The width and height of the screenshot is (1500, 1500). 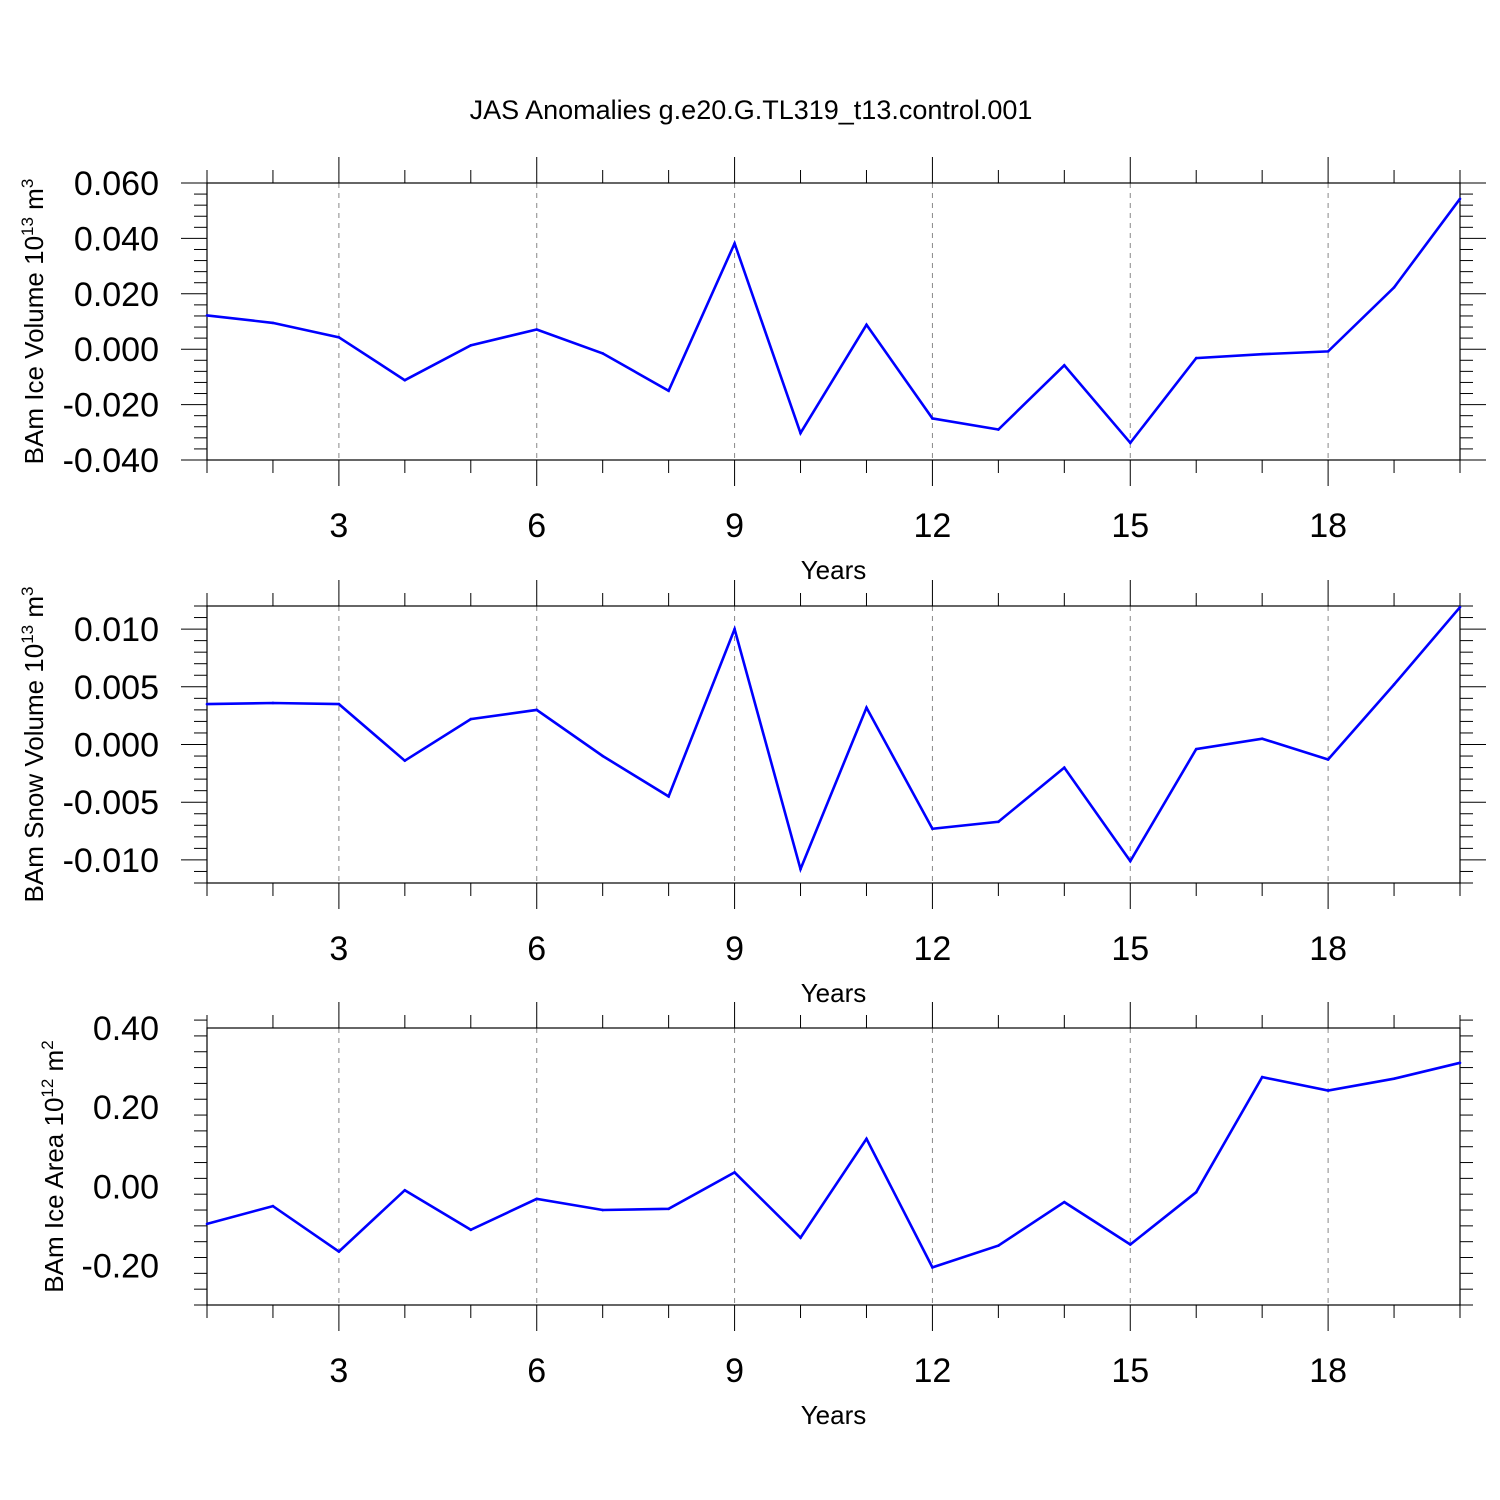 I want to click on y-tick-label: -0.020, so click(x=111, y=406).